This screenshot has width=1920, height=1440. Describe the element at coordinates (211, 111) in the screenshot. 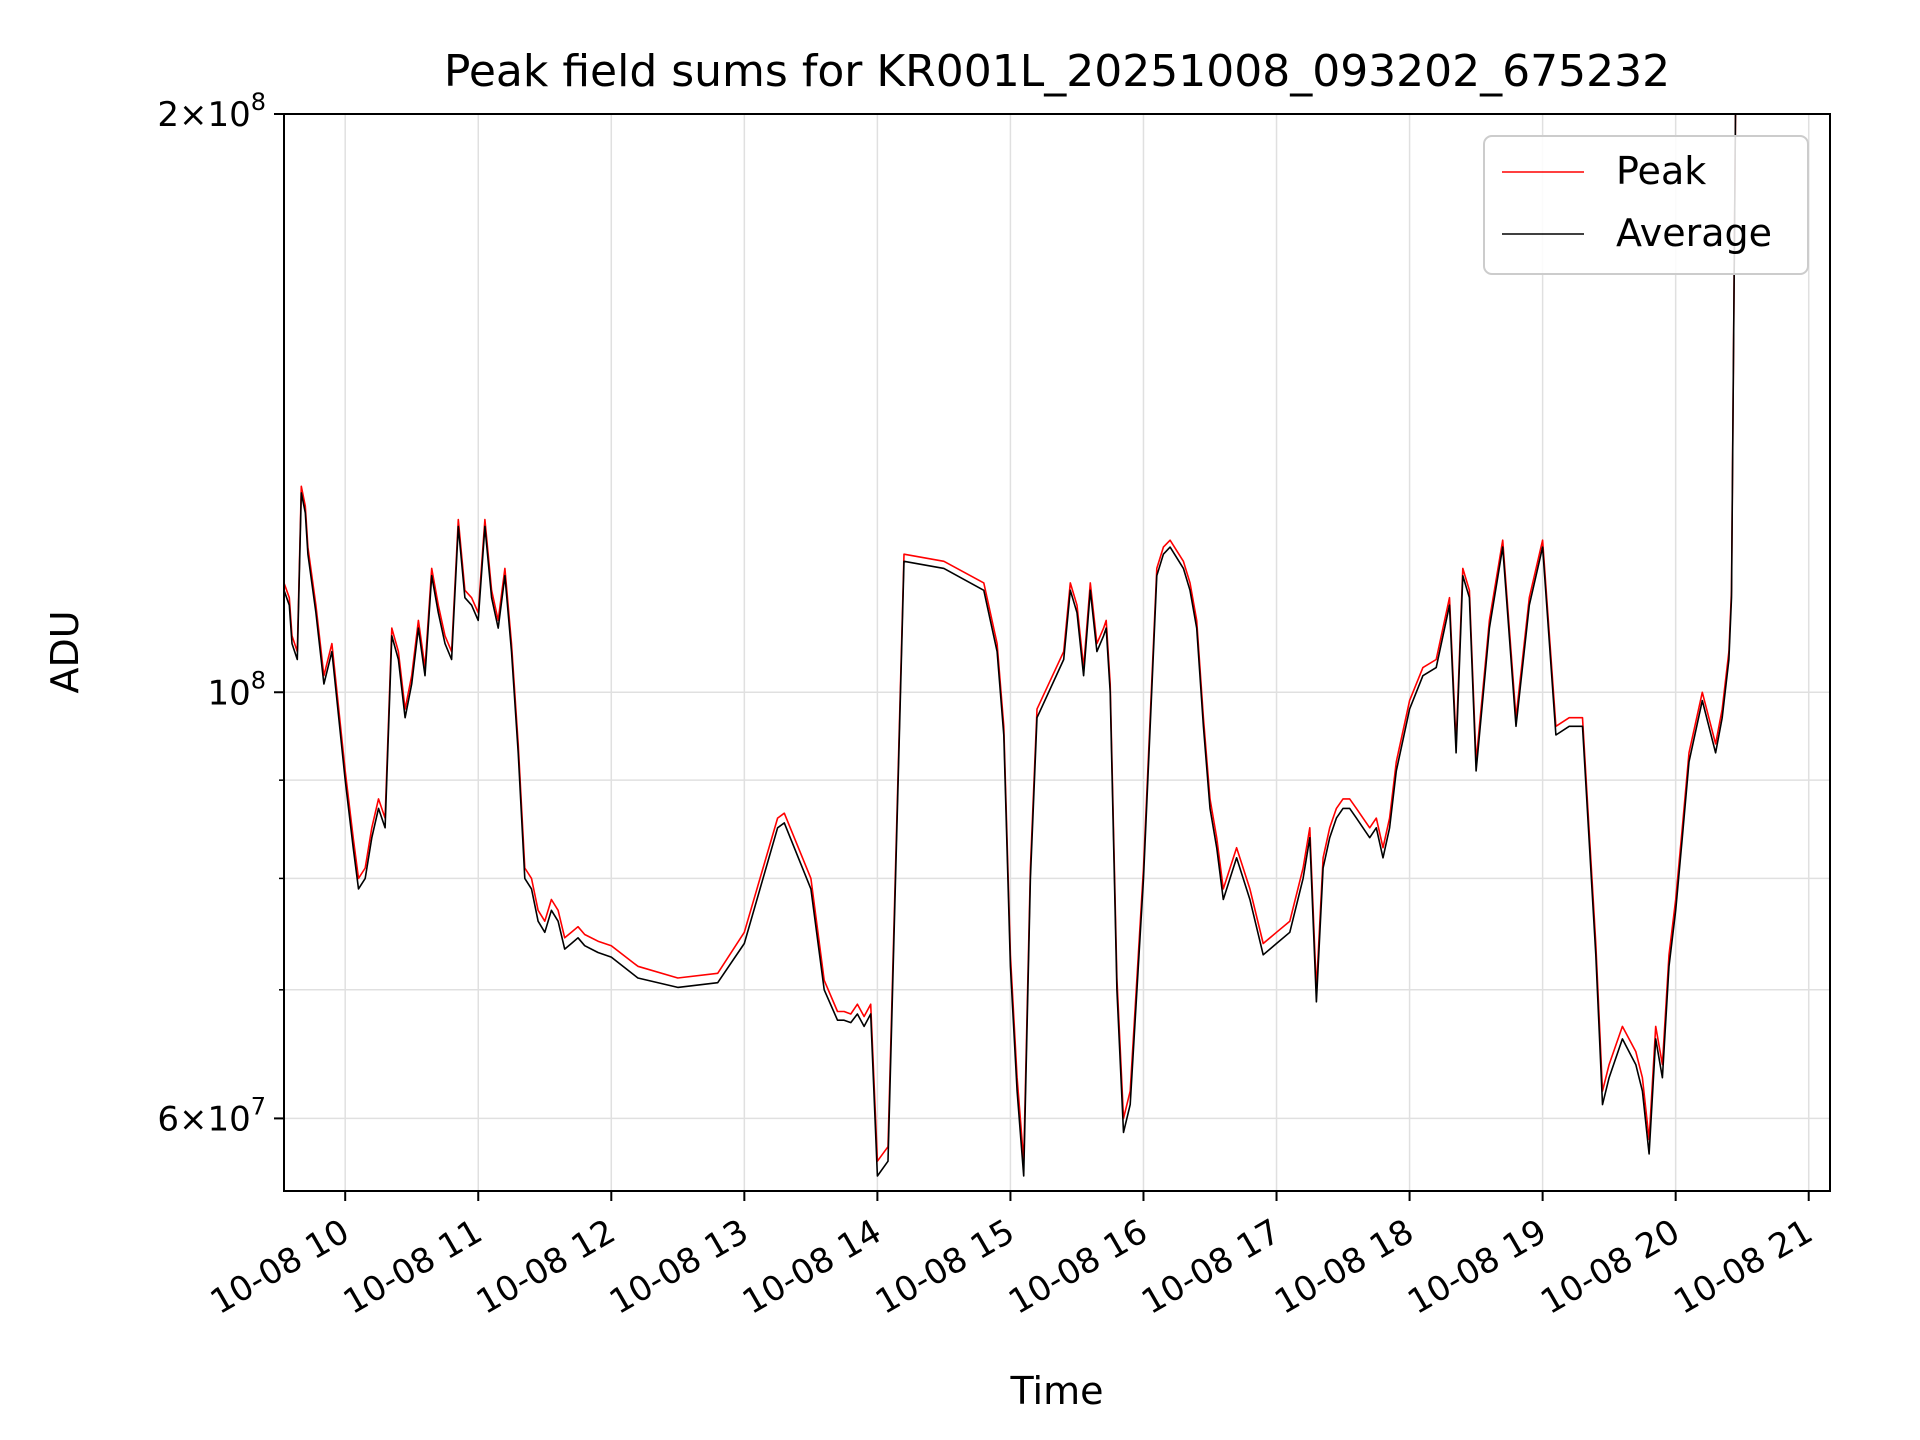

I see `y-tick-label: 2×108` at that location.